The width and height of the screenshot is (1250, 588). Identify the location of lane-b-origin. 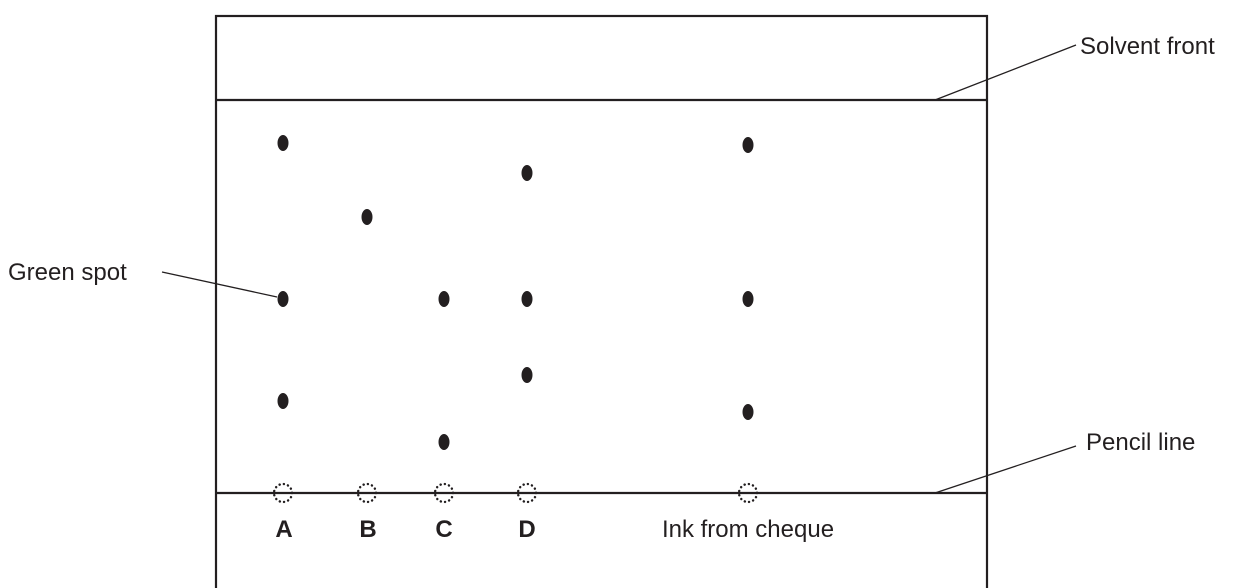
(367, 493).